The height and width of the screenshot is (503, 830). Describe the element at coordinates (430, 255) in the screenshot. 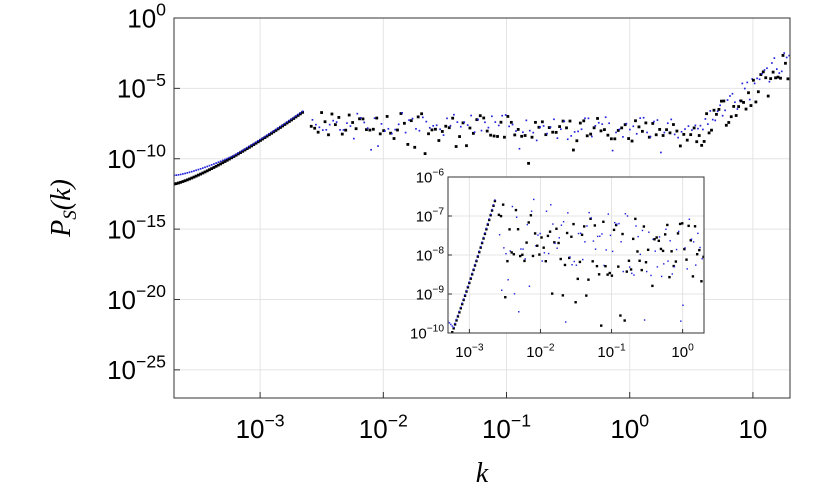

I see `inset-y-tick-label-2: 10⁻⁸` at that location.